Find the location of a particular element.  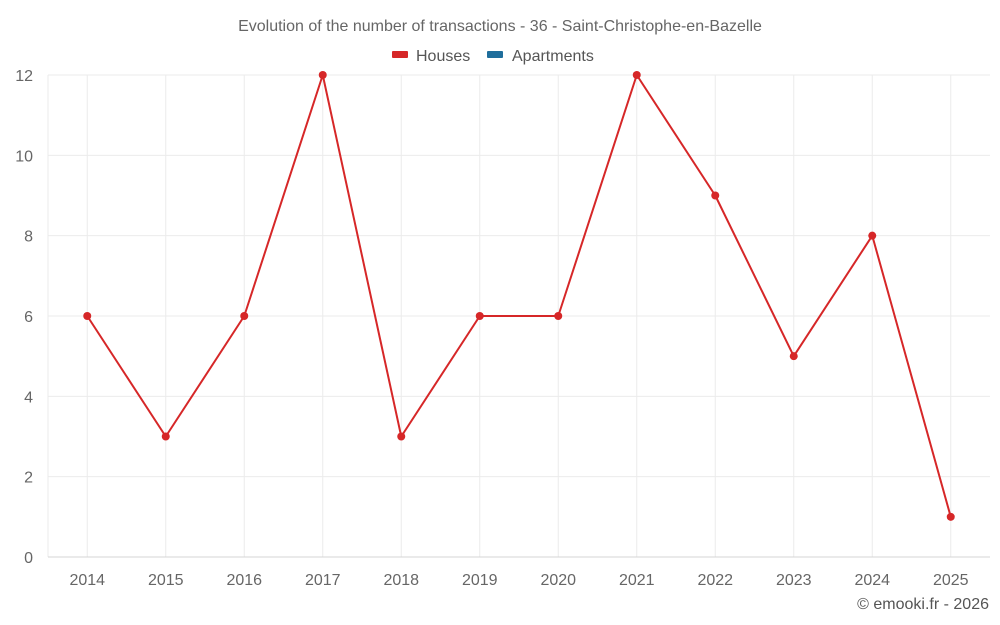

x-tick-label: 2020 is located at coordinates (558, 580).